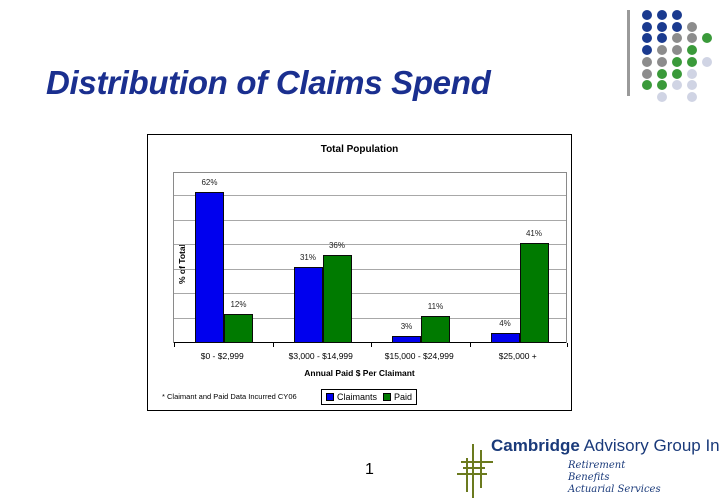  What do you see at coordinates (238, 304) in the screenshot?
I see `data-label: 12%` at bounding box center [238, 304].